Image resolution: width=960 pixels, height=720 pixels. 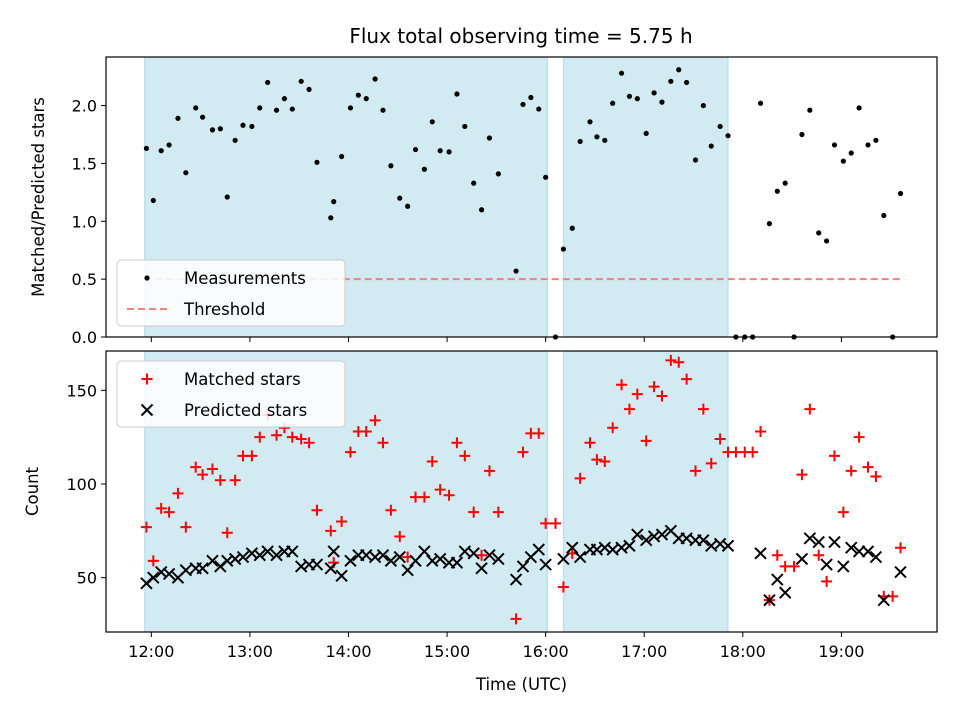 What do you see at coordinates (87, 578) in the screenshot?
I see `y-tick-label: 50` at bounding box center [87, 578].